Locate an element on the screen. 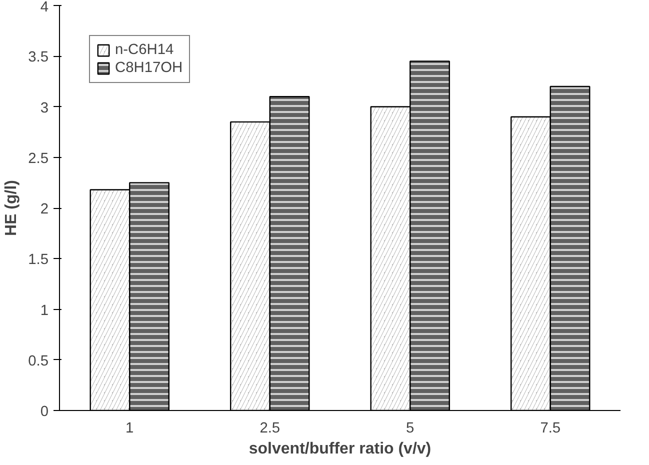 The image size is (649, 465). y-tick-label: 3.5 is located at coordinates (38, 58).